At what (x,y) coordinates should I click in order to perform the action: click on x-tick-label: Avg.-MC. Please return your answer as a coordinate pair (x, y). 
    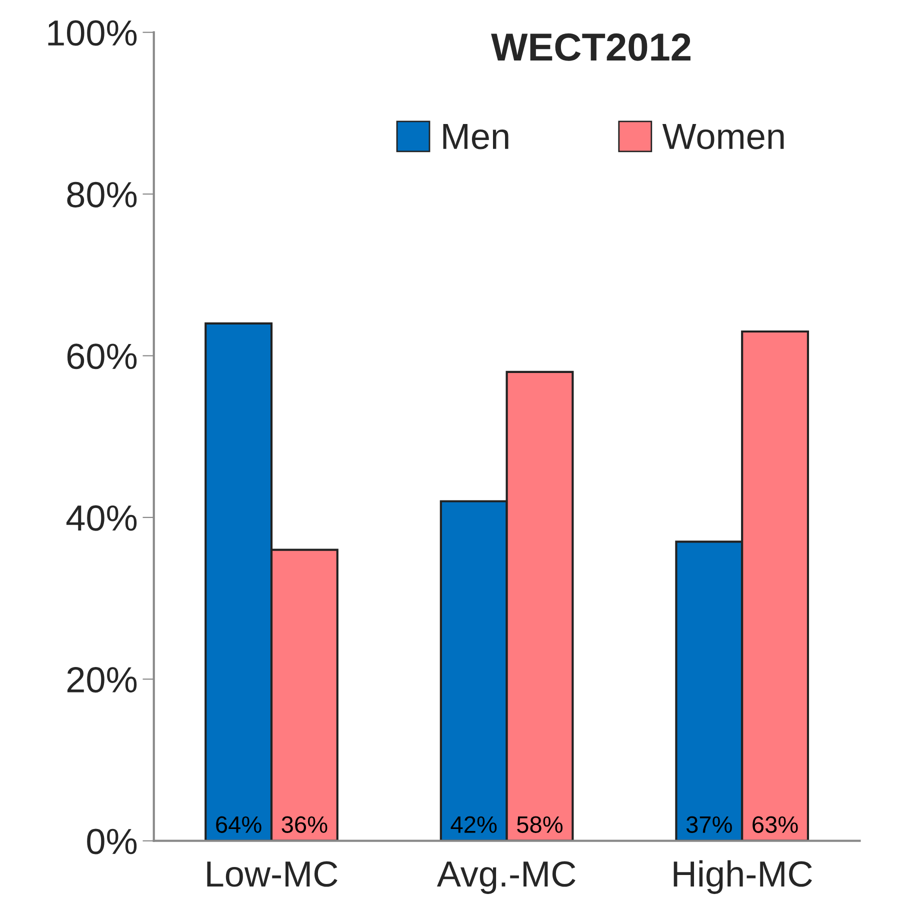
    Looking at the image, I should click on (506, 877).